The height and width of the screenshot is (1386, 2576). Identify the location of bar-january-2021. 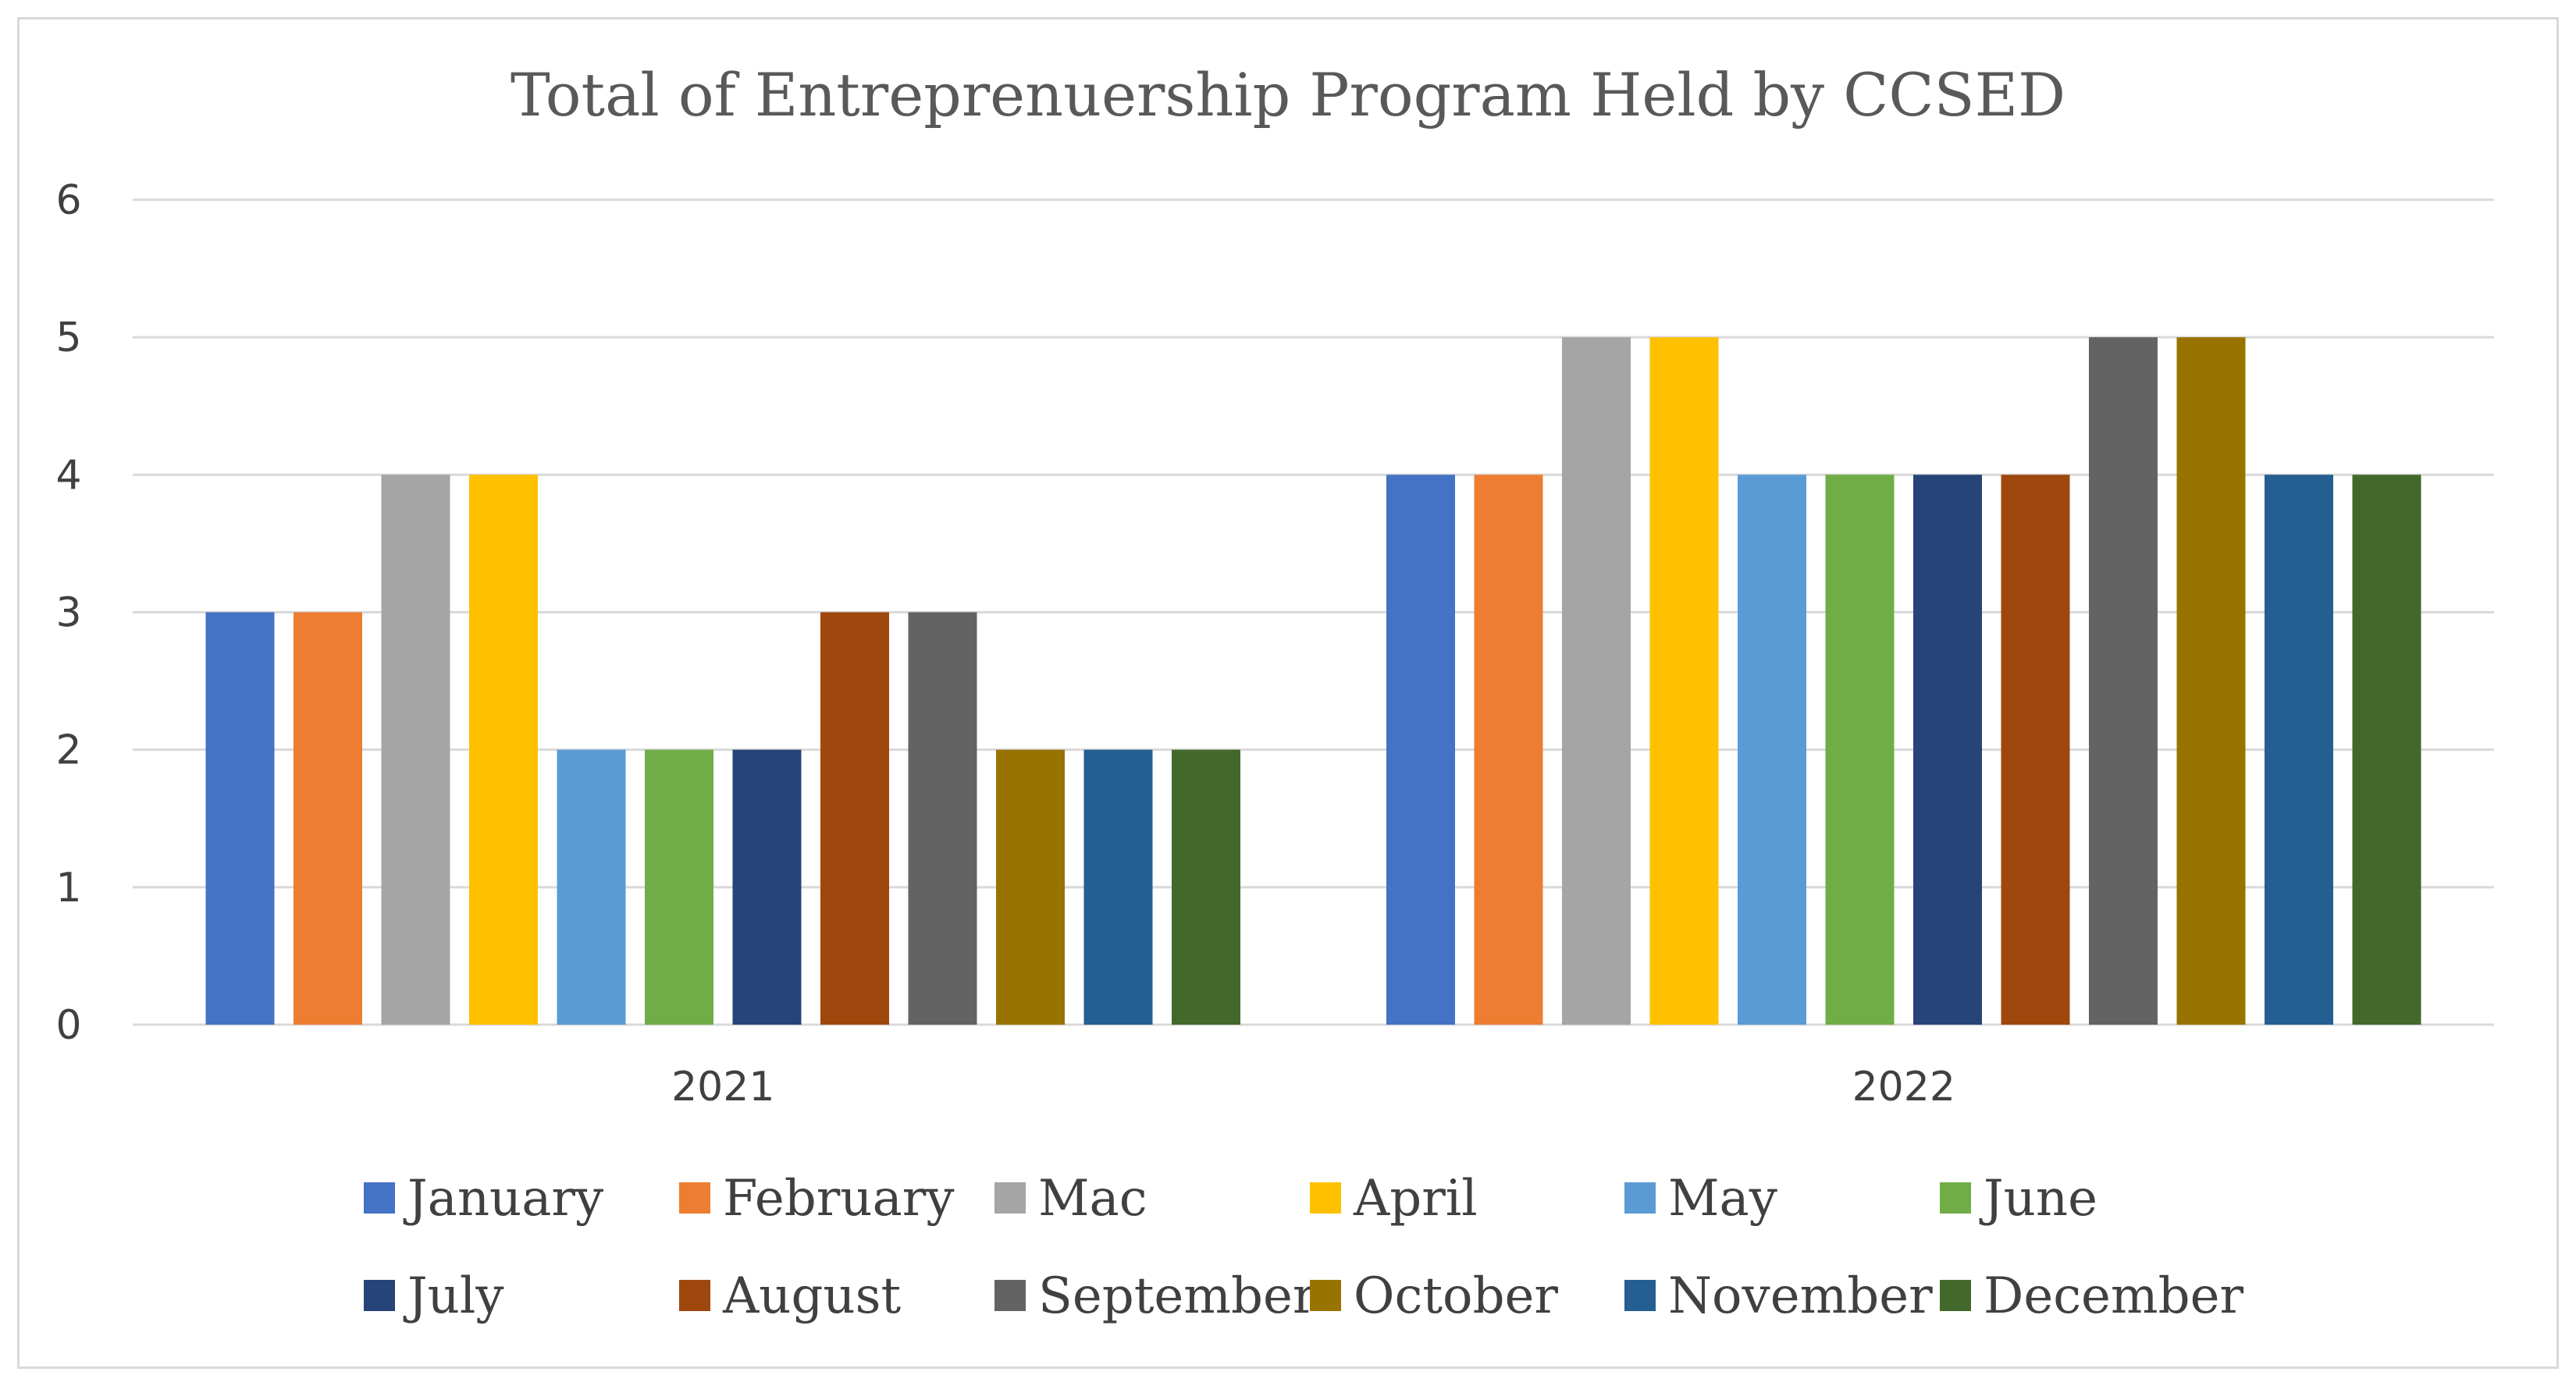
(240, 818).